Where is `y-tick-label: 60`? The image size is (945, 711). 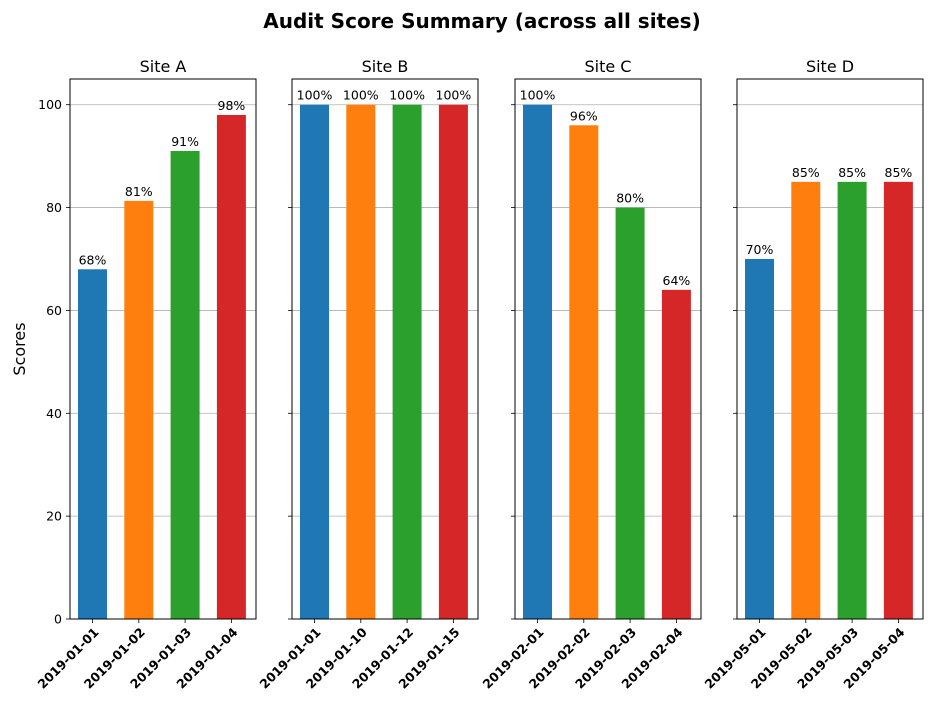 y-tick-label: 60 is located at coordinates (54, 310).